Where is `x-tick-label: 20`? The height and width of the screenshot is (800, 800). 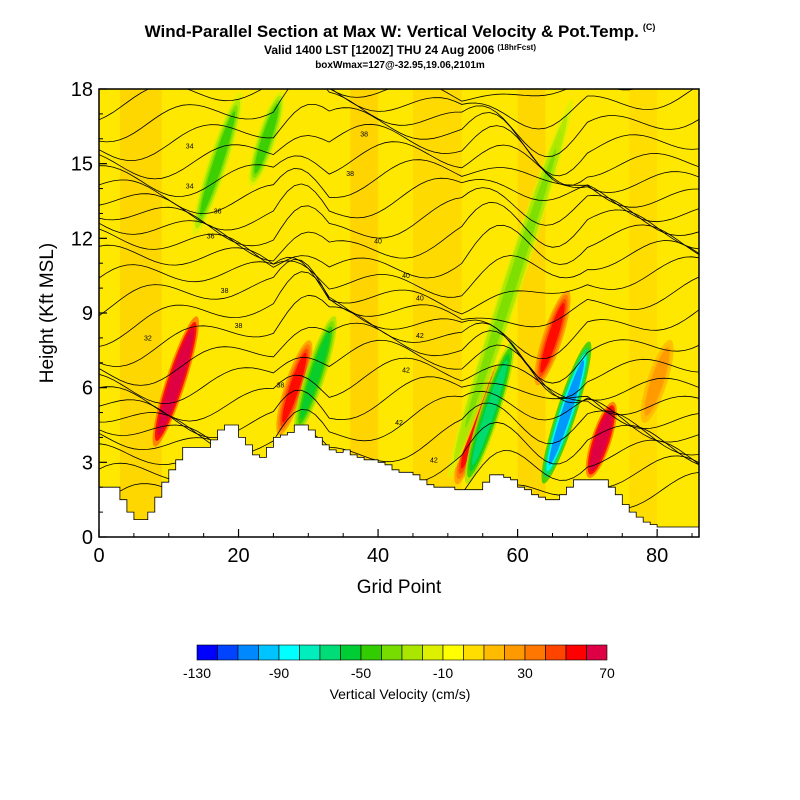
x-tick-label: 20 is located at coordinates (238, 556).